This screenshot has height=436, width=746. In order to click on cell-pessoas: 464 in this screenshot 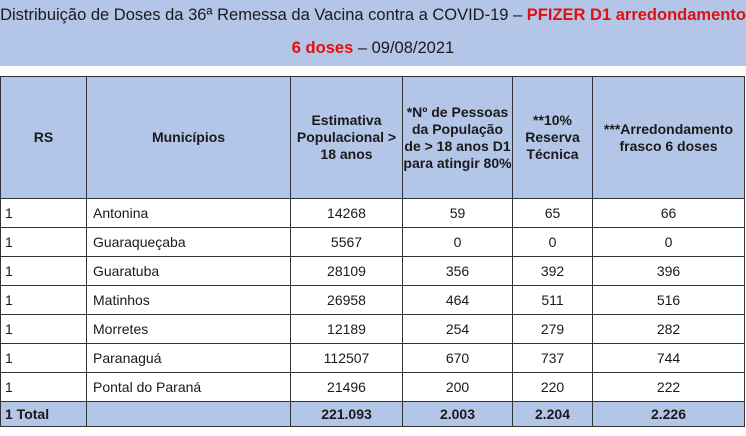, I will do `click(457, 300)`.